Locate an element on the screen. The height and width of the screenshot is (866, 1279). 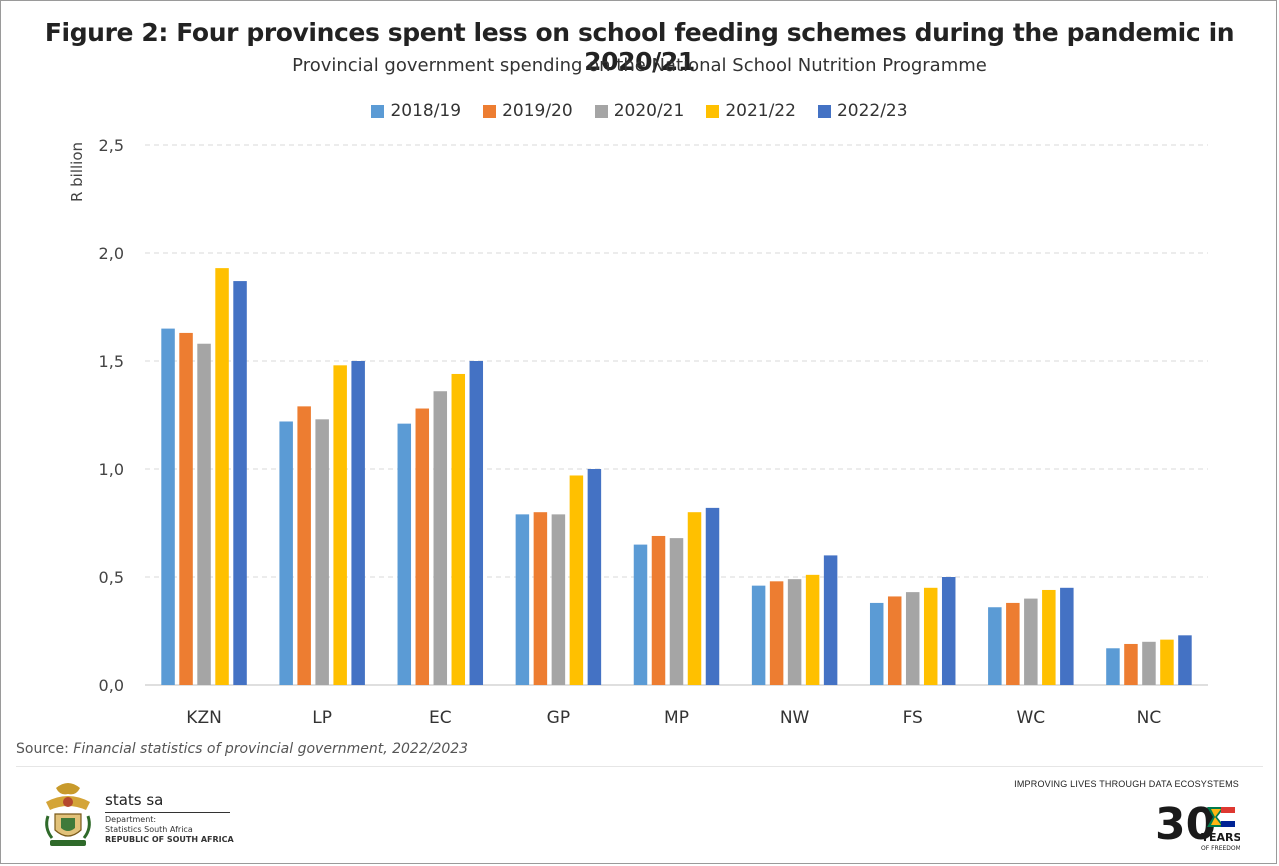
y-tick-label: 0,0 is located at coordinates (111, 685).